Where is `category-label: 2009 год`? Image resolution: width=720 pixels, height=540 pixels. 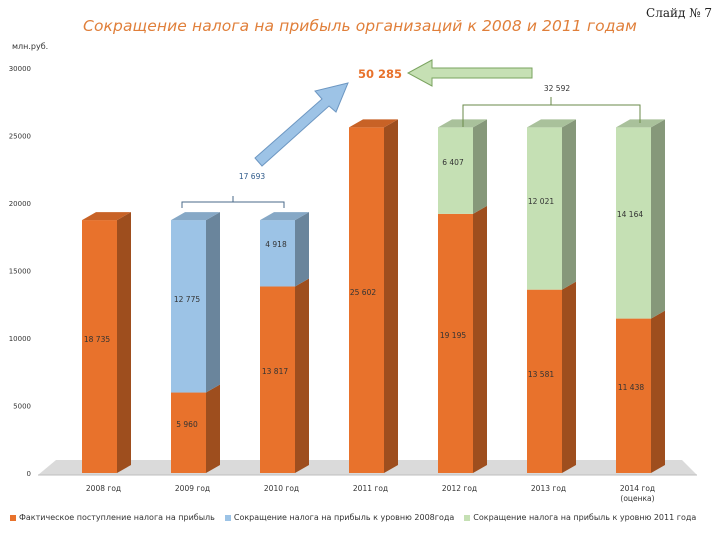 category-label: 2009 год is located at coordinates (192, 488).